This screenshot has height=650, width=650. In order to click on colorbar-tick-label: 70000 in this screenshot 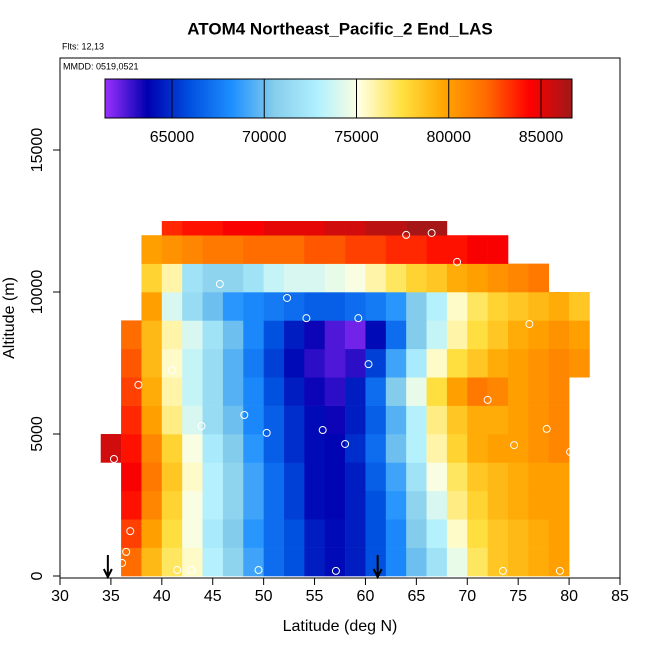, I will do `click(264, 137)`.